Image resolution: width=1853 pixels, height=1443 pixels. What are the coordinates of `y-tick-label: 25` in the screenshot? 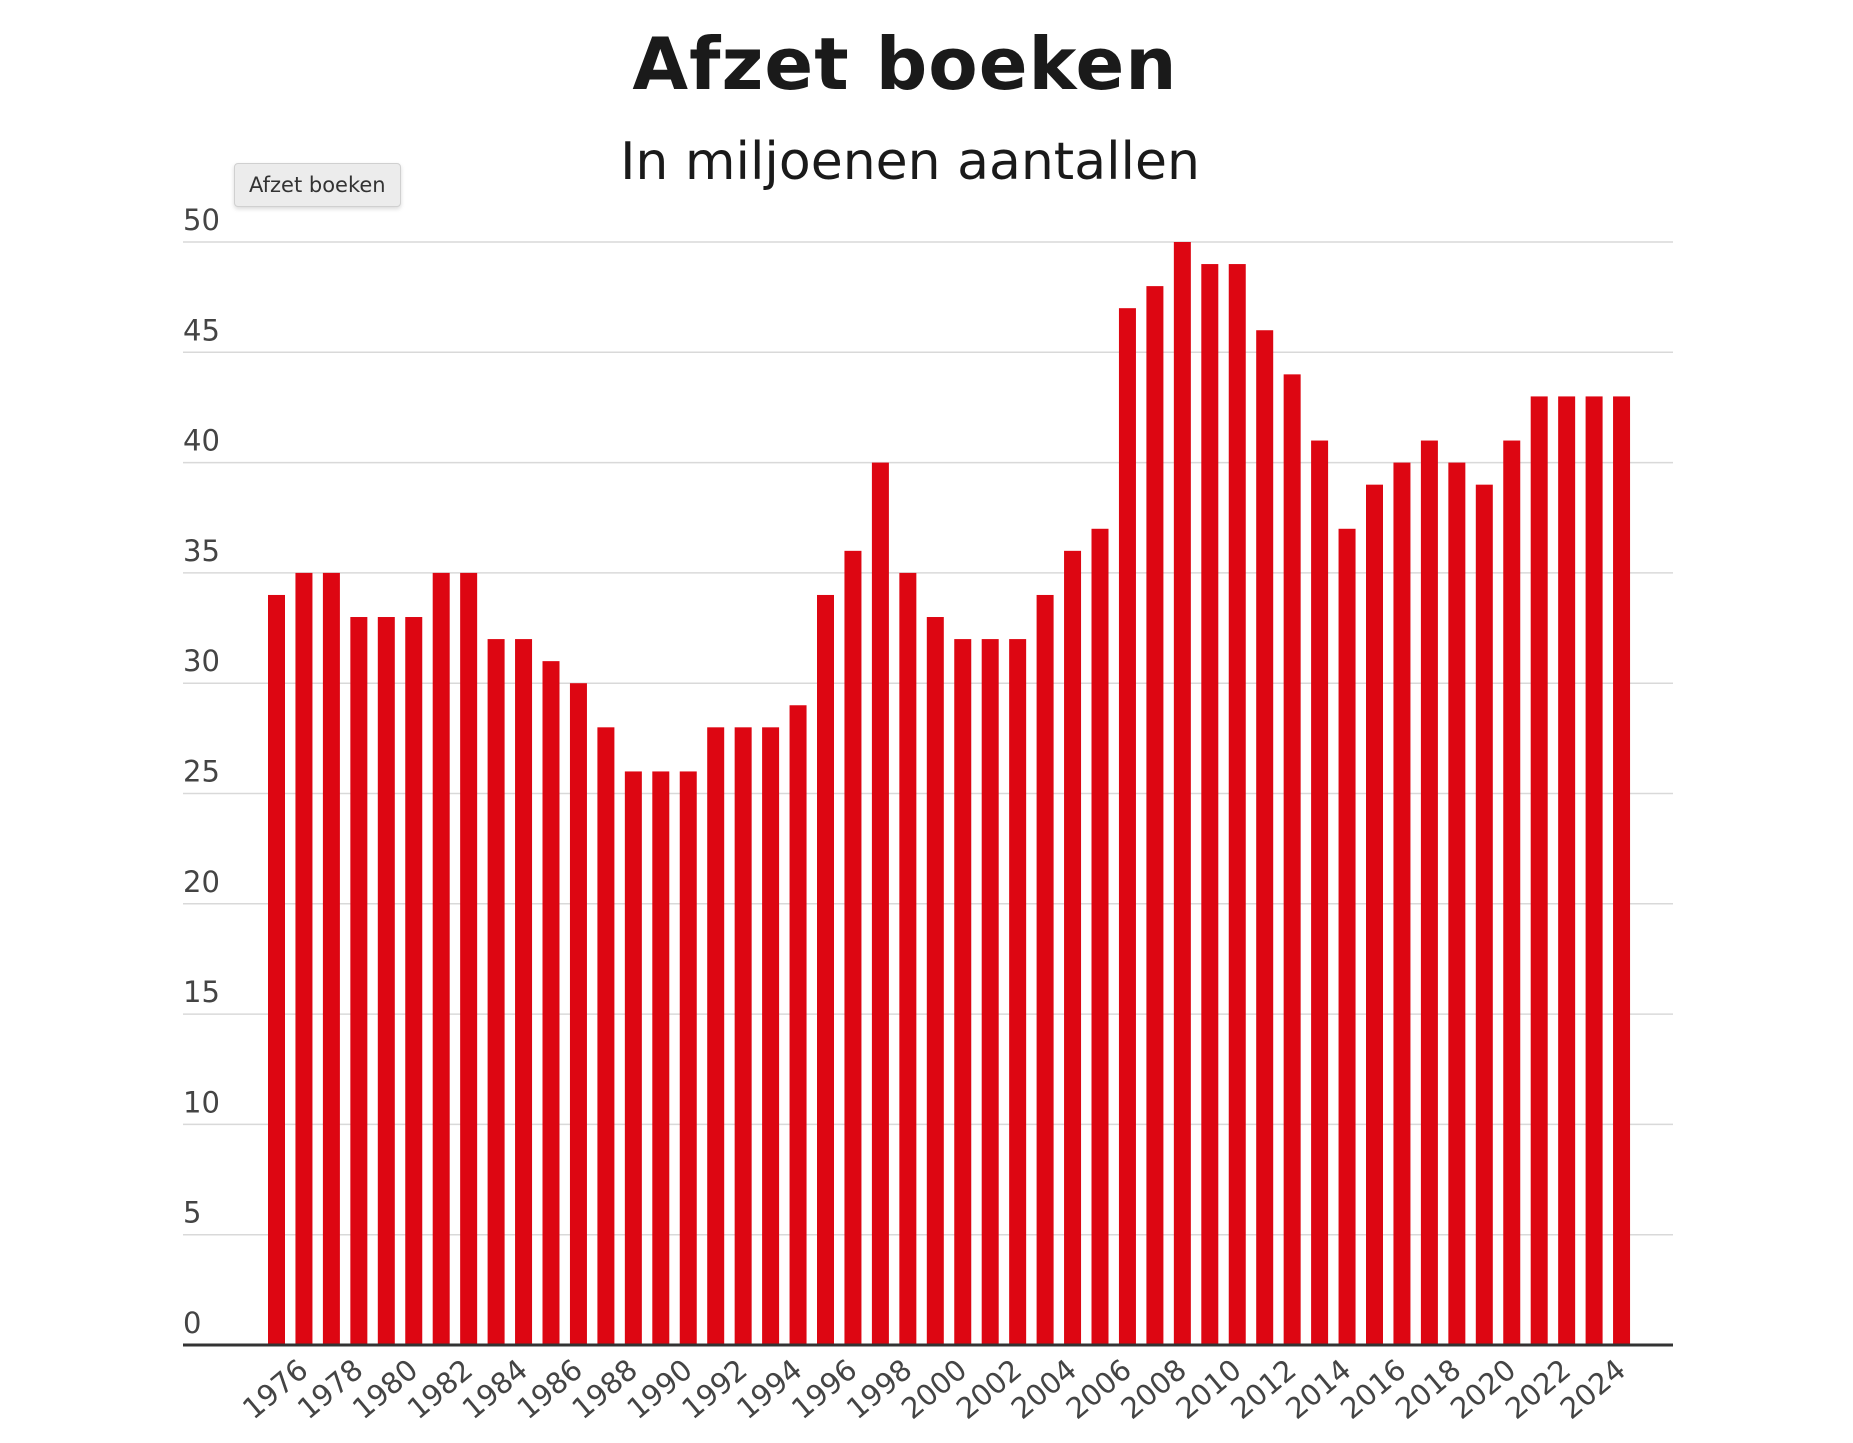 It's located at (201, 772).